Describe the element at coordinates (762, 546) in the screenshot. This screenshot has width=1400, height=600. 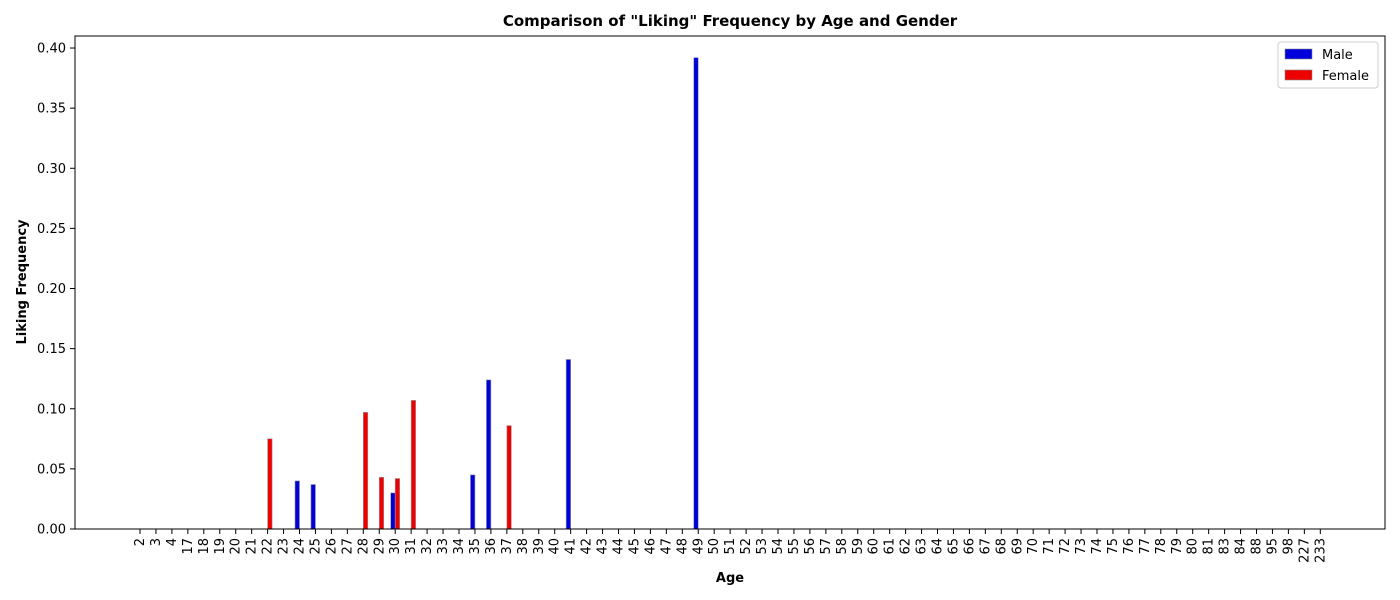
I see `x-tick-label: 53` at that location.